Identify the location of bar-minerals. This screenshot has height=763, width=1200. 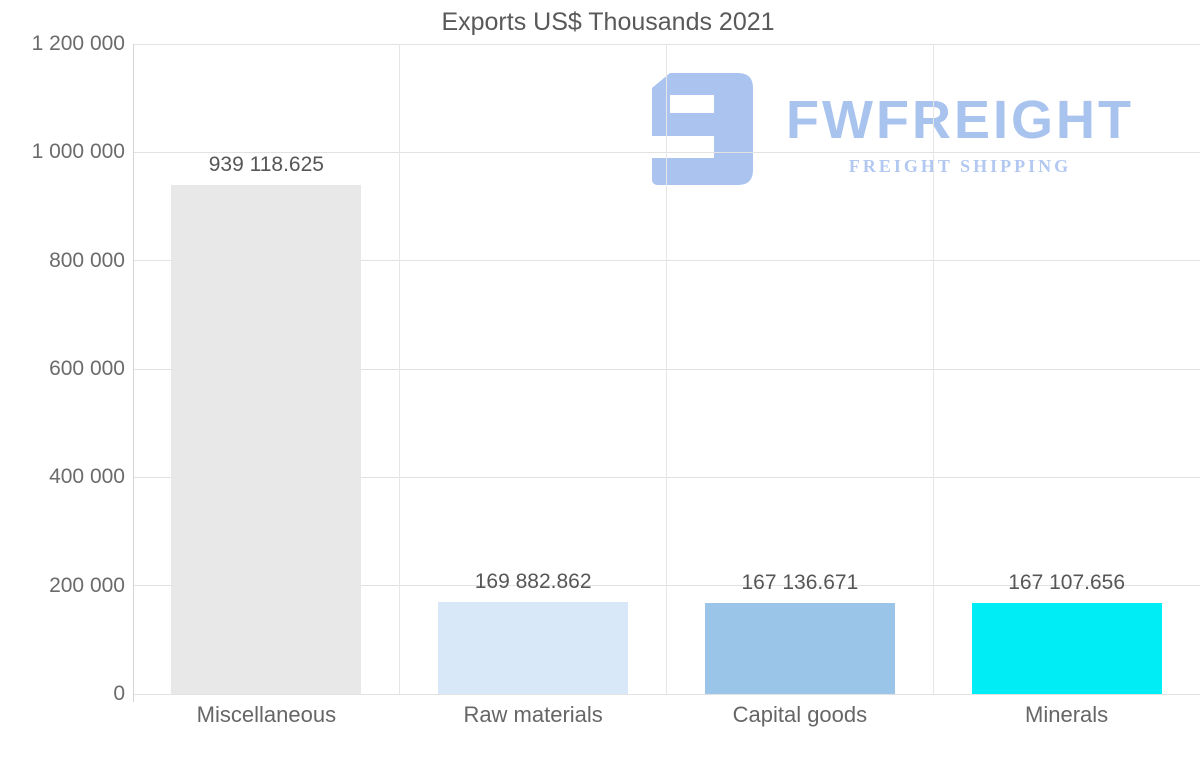
(1066, 648).